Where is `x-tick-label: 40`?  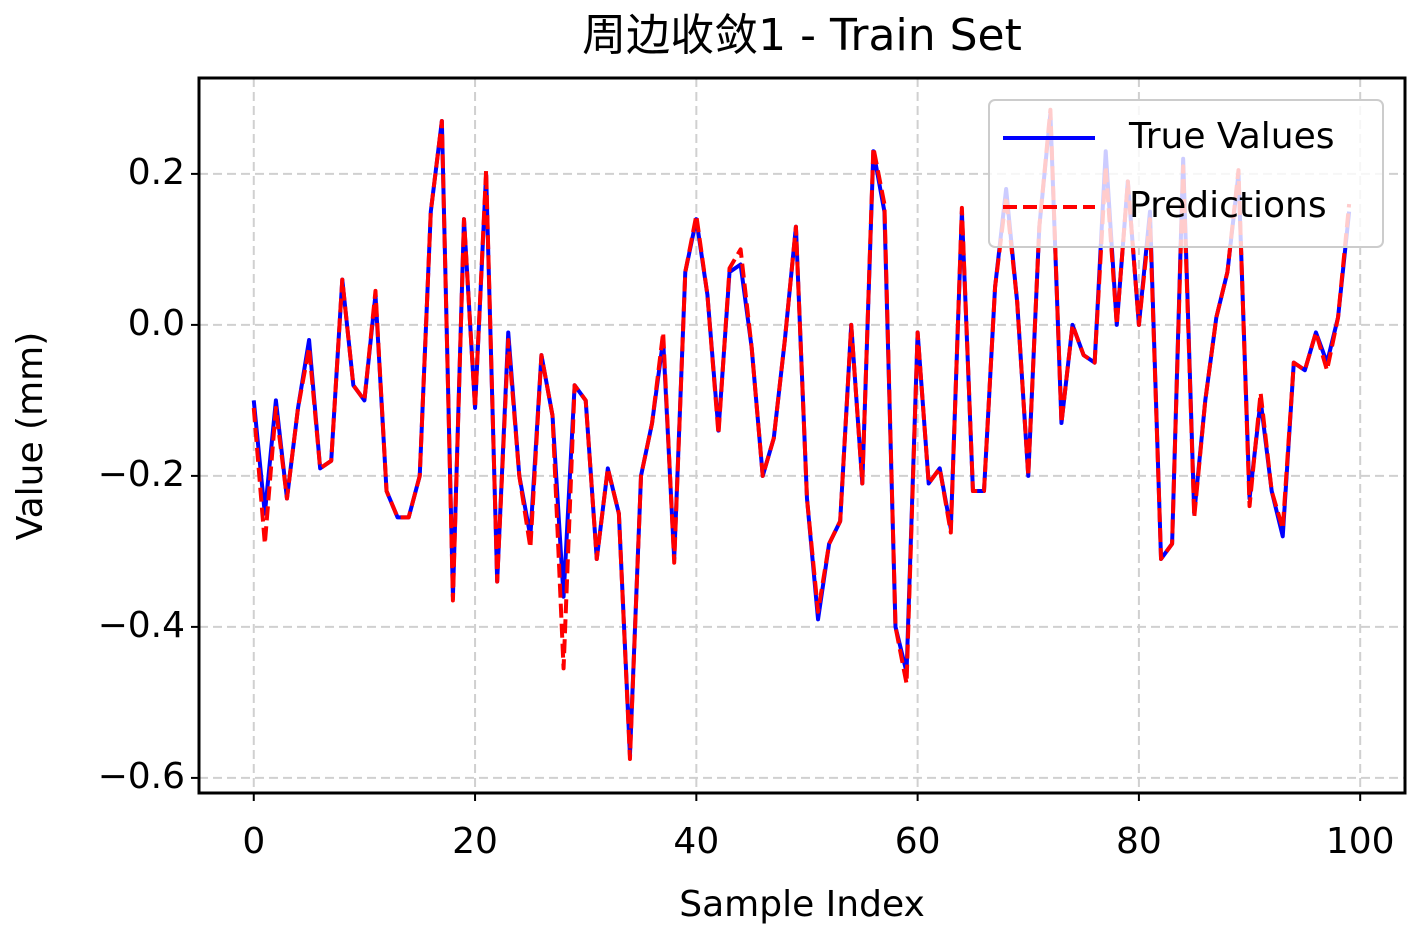
x-tick-label: 40 is located at coordinates (696, 841).